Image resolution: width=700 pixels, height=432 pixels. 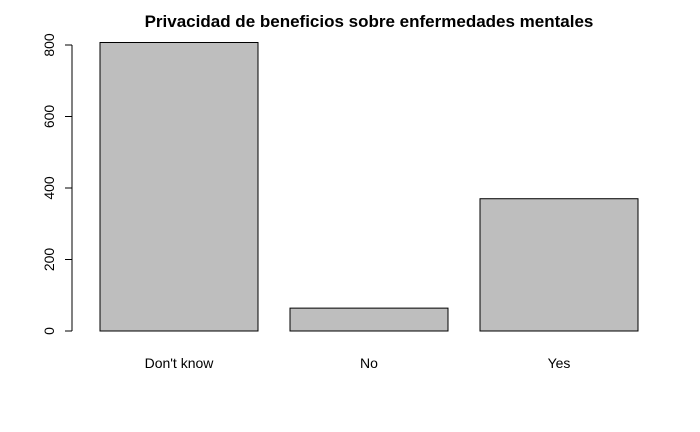 I want to click on x-category-label: Yes, so click(x=559, y=363).